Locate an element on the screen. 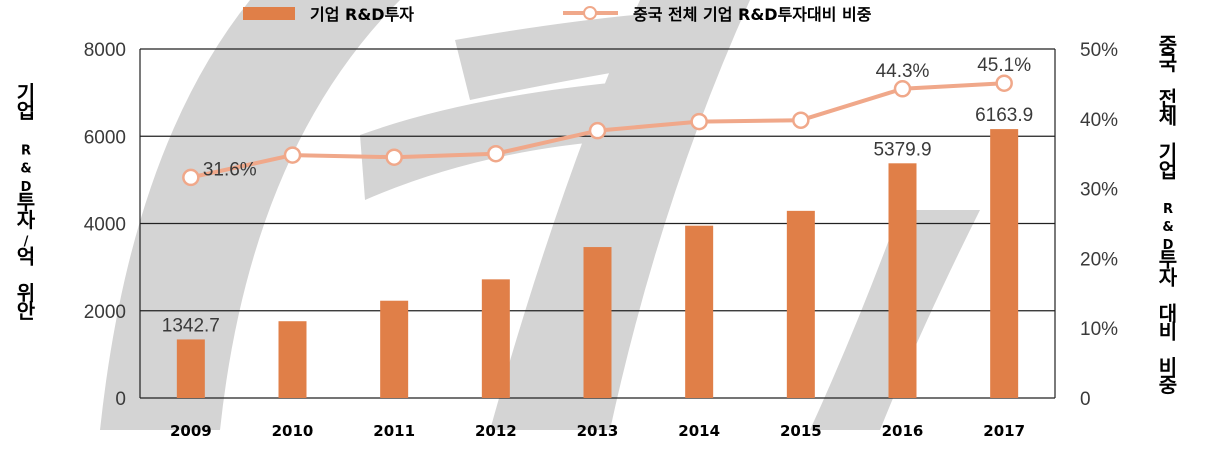  x-axis-ticks: 2009 2010 2011 2012 2013 2014 2015 2016 2017 is located at coordinates (597, 431).